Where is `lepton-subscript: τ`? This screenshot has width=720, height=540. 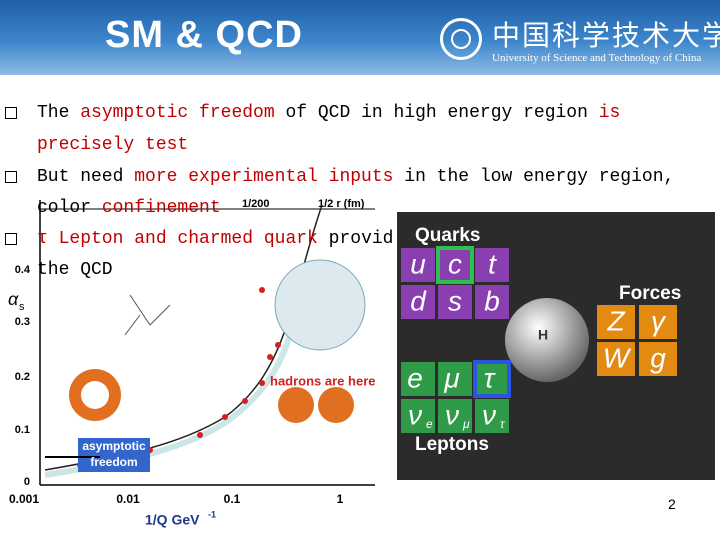
lepton-subscript: τ is located at coordinates (503, 424).